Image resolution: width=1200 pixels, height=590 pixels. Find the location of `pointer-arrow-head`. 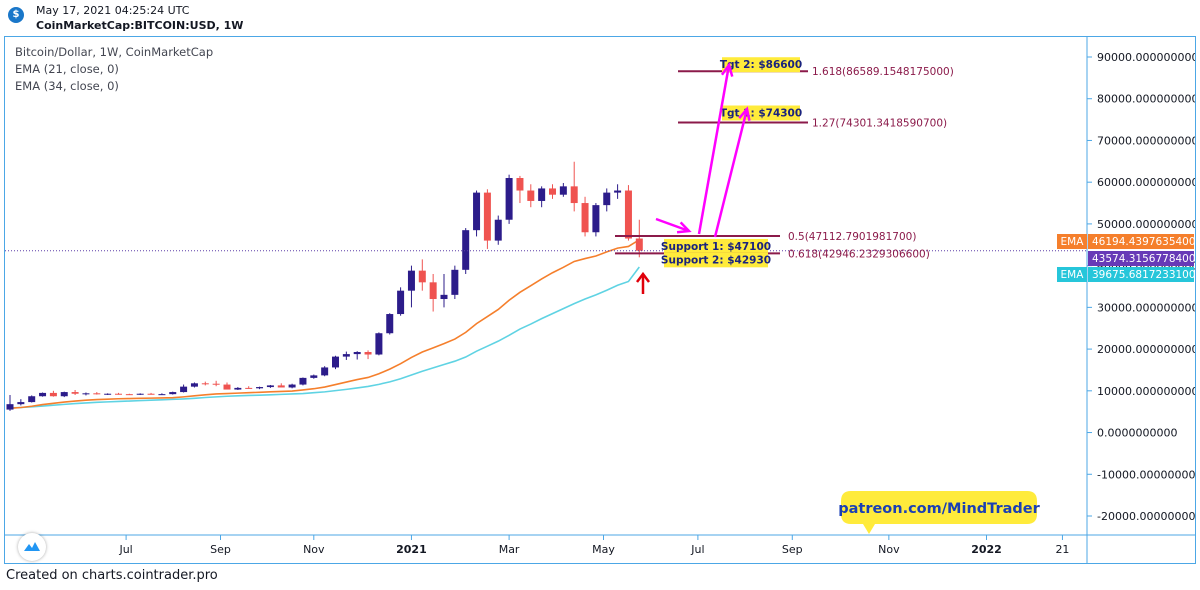

pointer-arrow-head is located at coordinates (684, 227).